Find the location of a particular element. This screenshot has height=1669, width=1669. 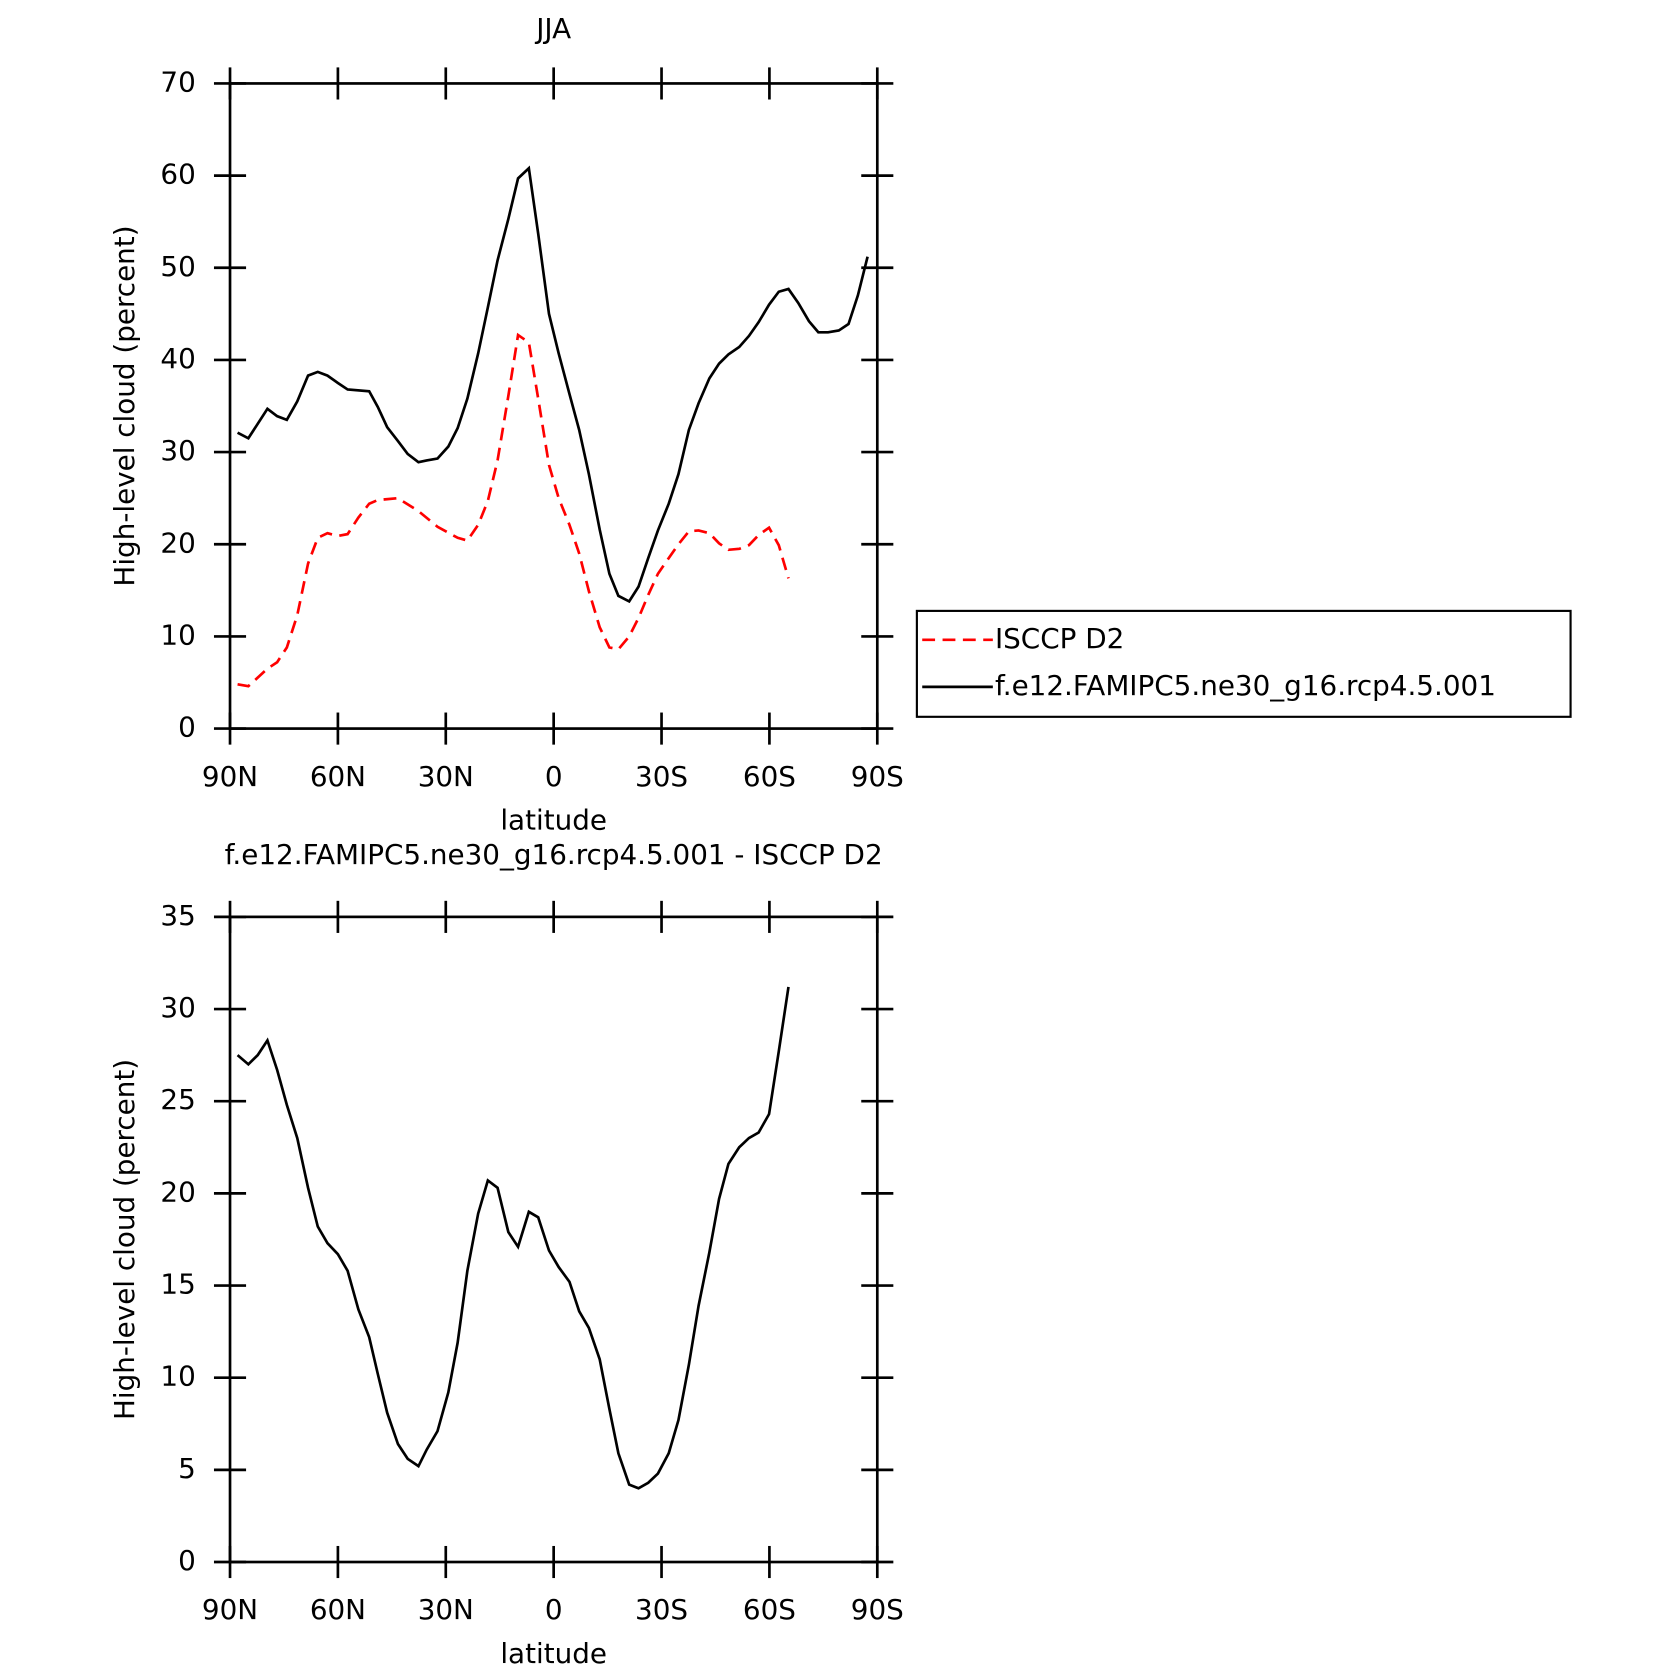

y-tick-label: 35 is located at coordinates (177, 915).